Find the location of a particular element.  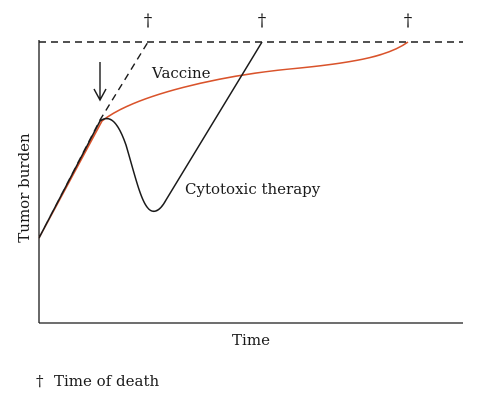

untreated-growth-curve is located at coordinates (93, 140).